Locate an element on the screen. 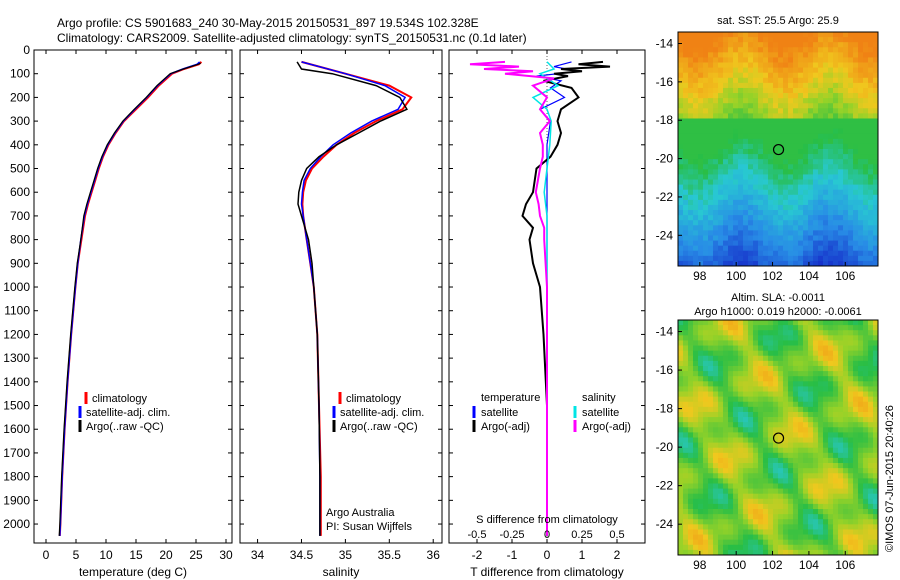 This screenshot has width=900, height=580. x-tick-label: 25 is located at coordinates (196, 555).